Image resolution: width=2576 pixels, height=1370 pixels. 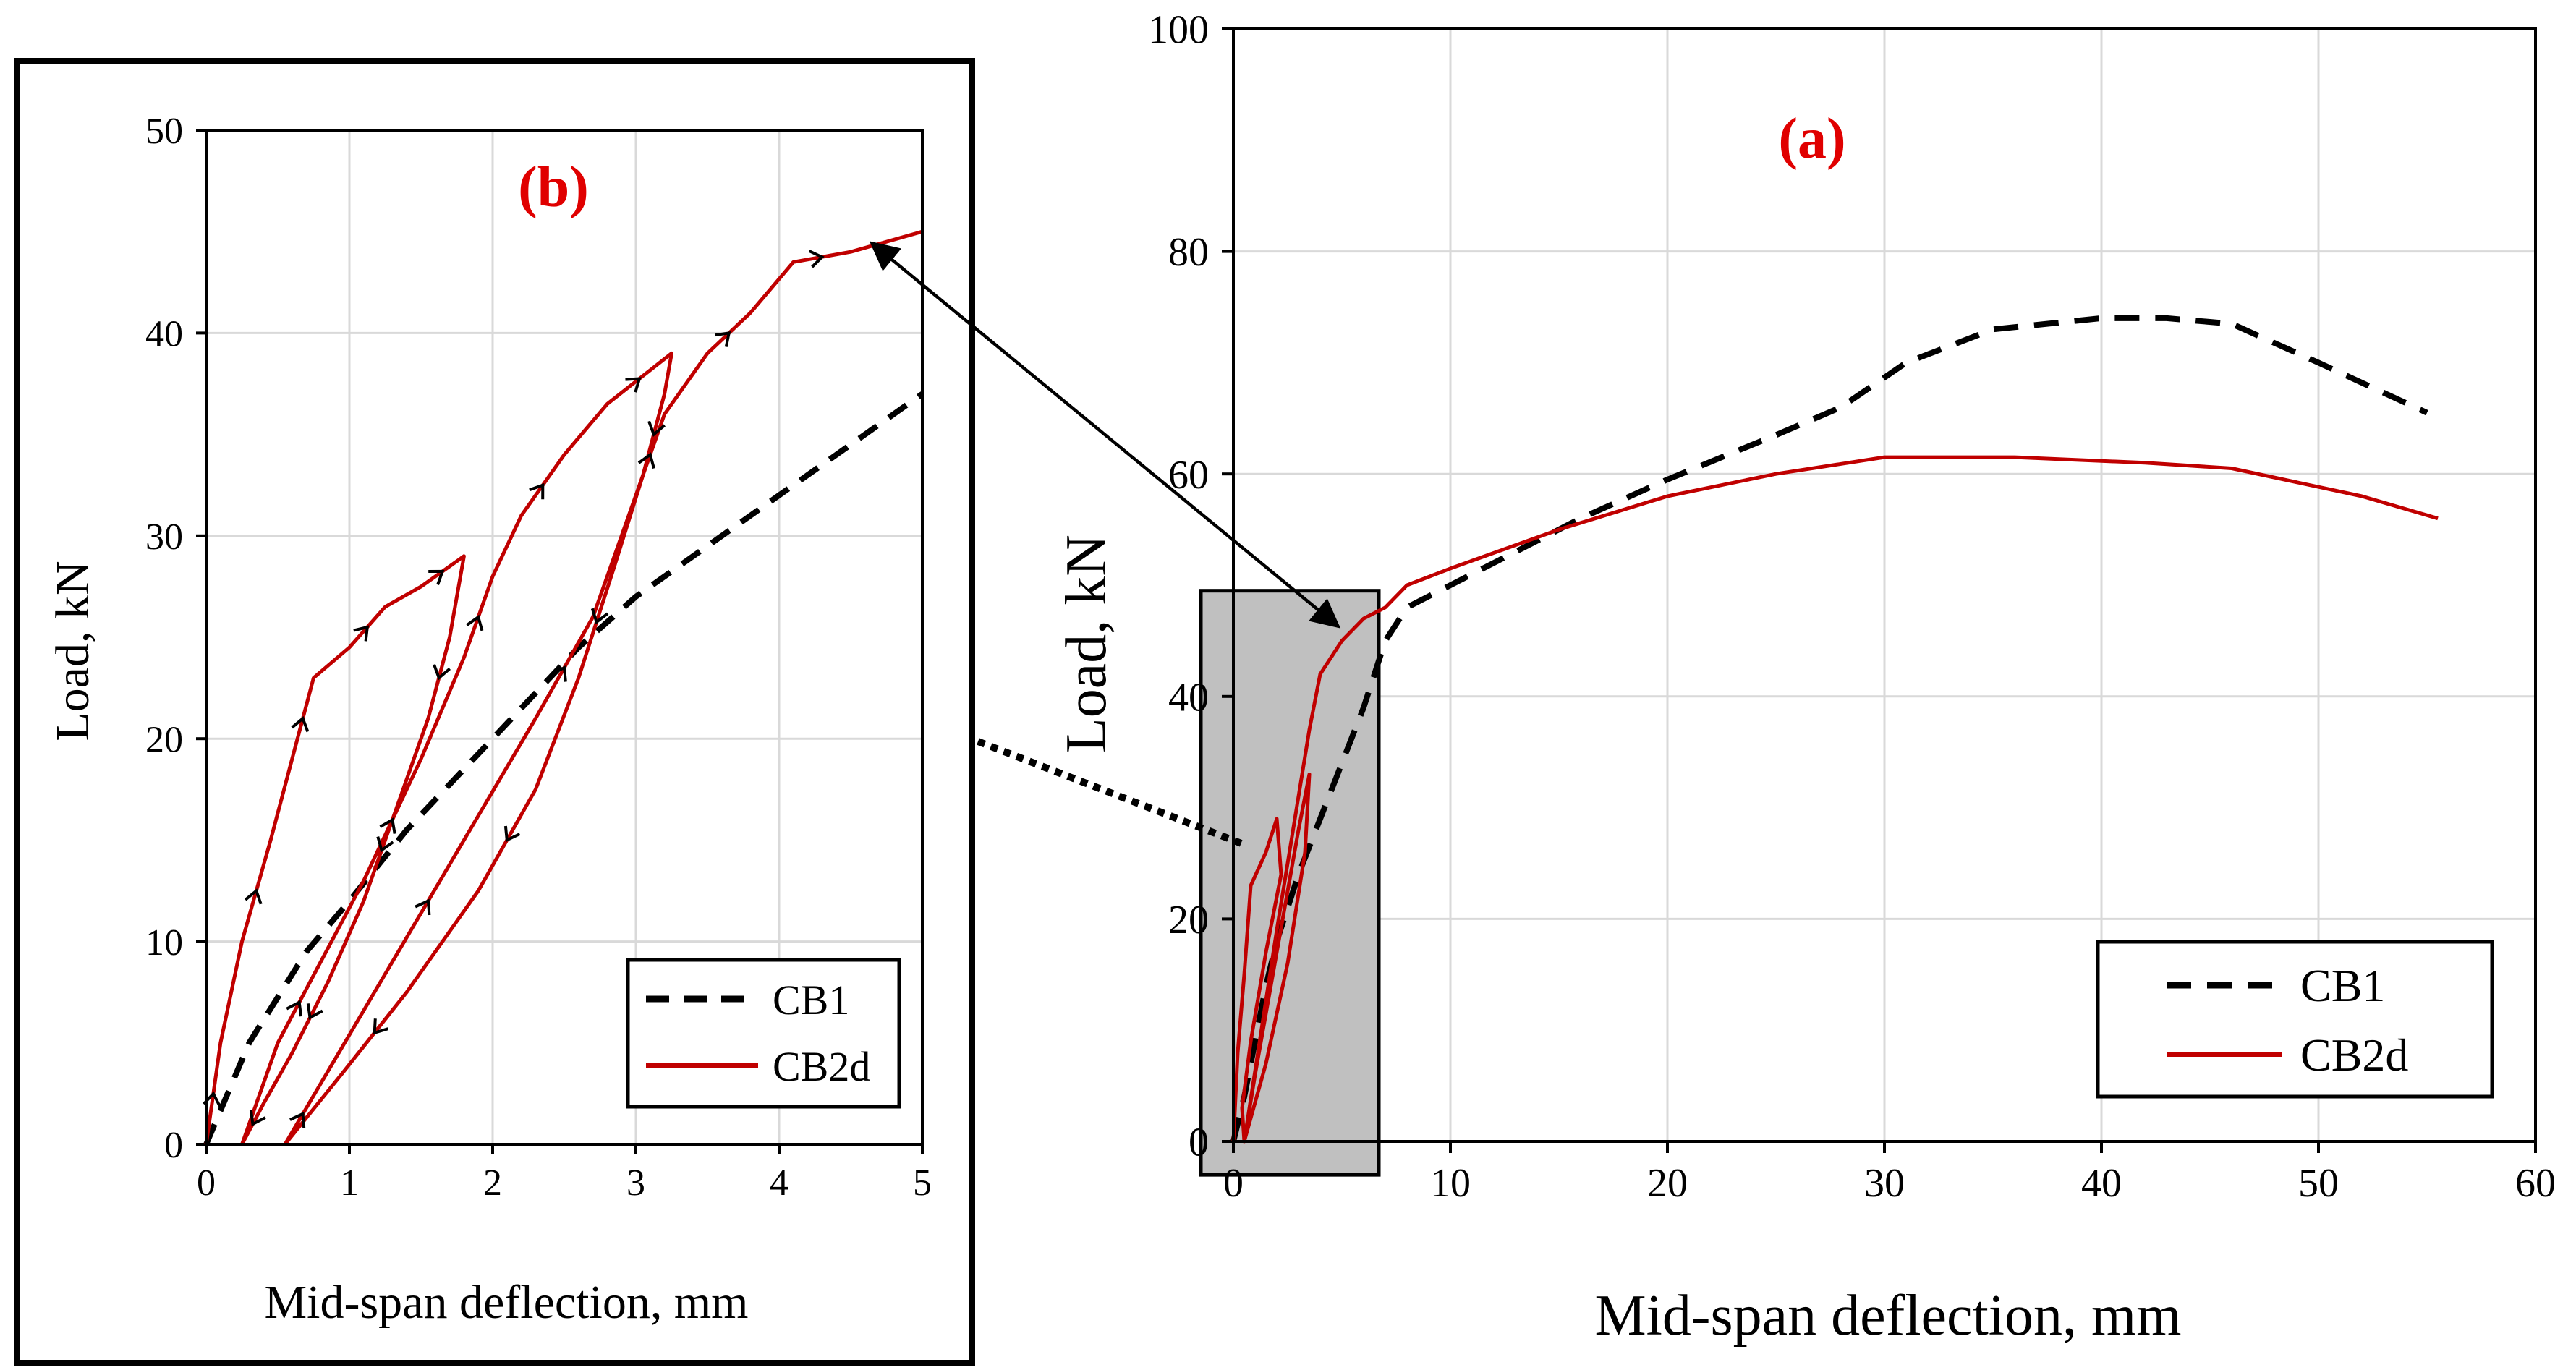 I want to click on a-x-tick-label: 40, so click(x=2101, y=1184).